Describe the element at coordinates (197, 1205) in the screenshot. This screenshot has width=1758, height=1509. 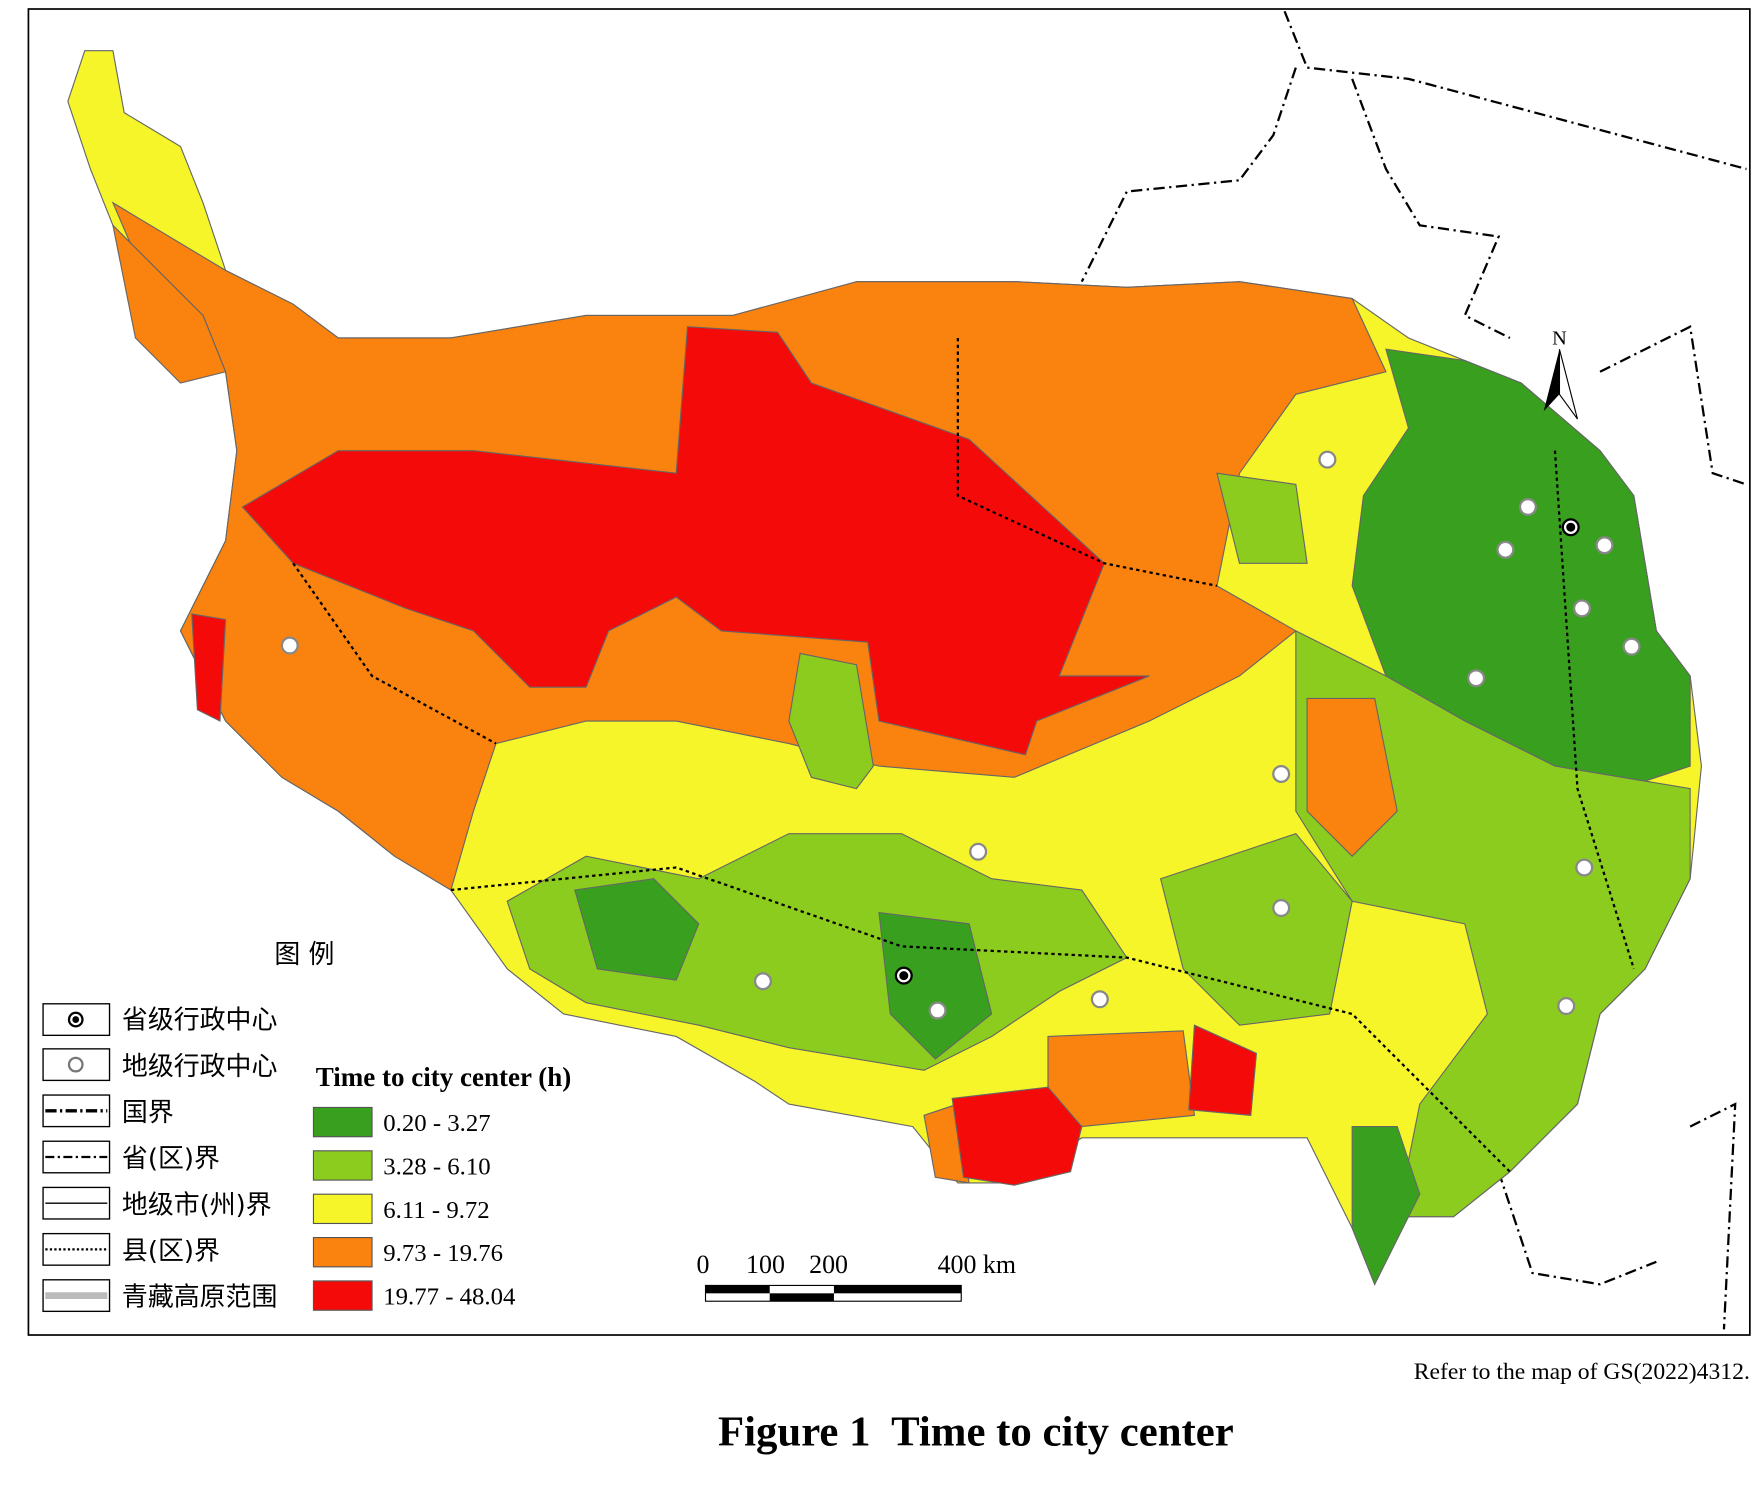
I see `symbol-label: 地级市(州)界` at that location.